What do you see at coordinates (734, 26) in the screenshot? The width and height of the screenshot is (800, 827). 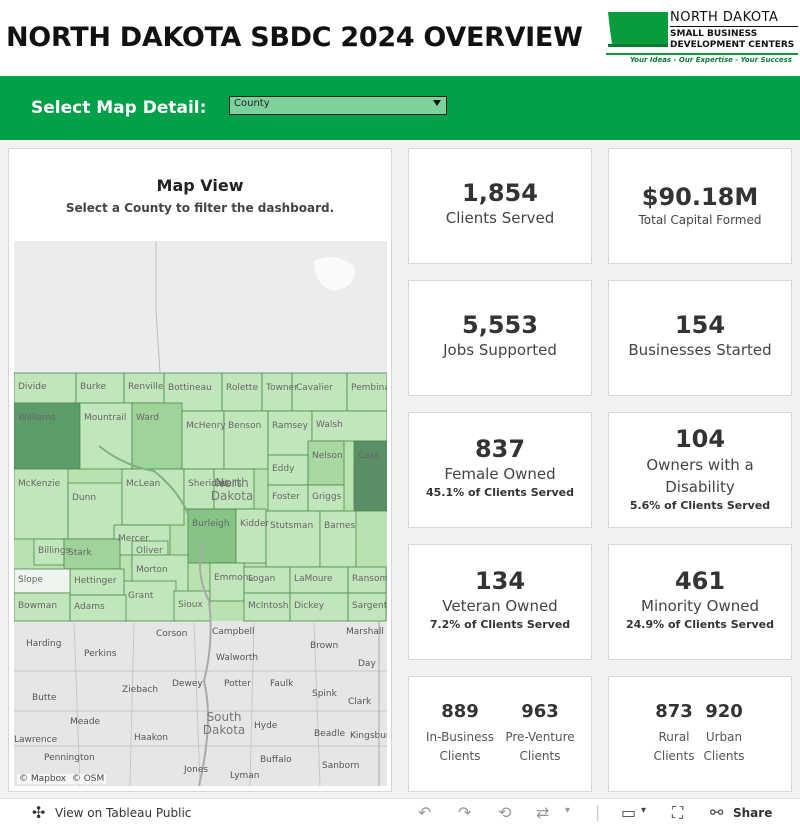 I see `logo-divider` at bounding box center [734, 26].